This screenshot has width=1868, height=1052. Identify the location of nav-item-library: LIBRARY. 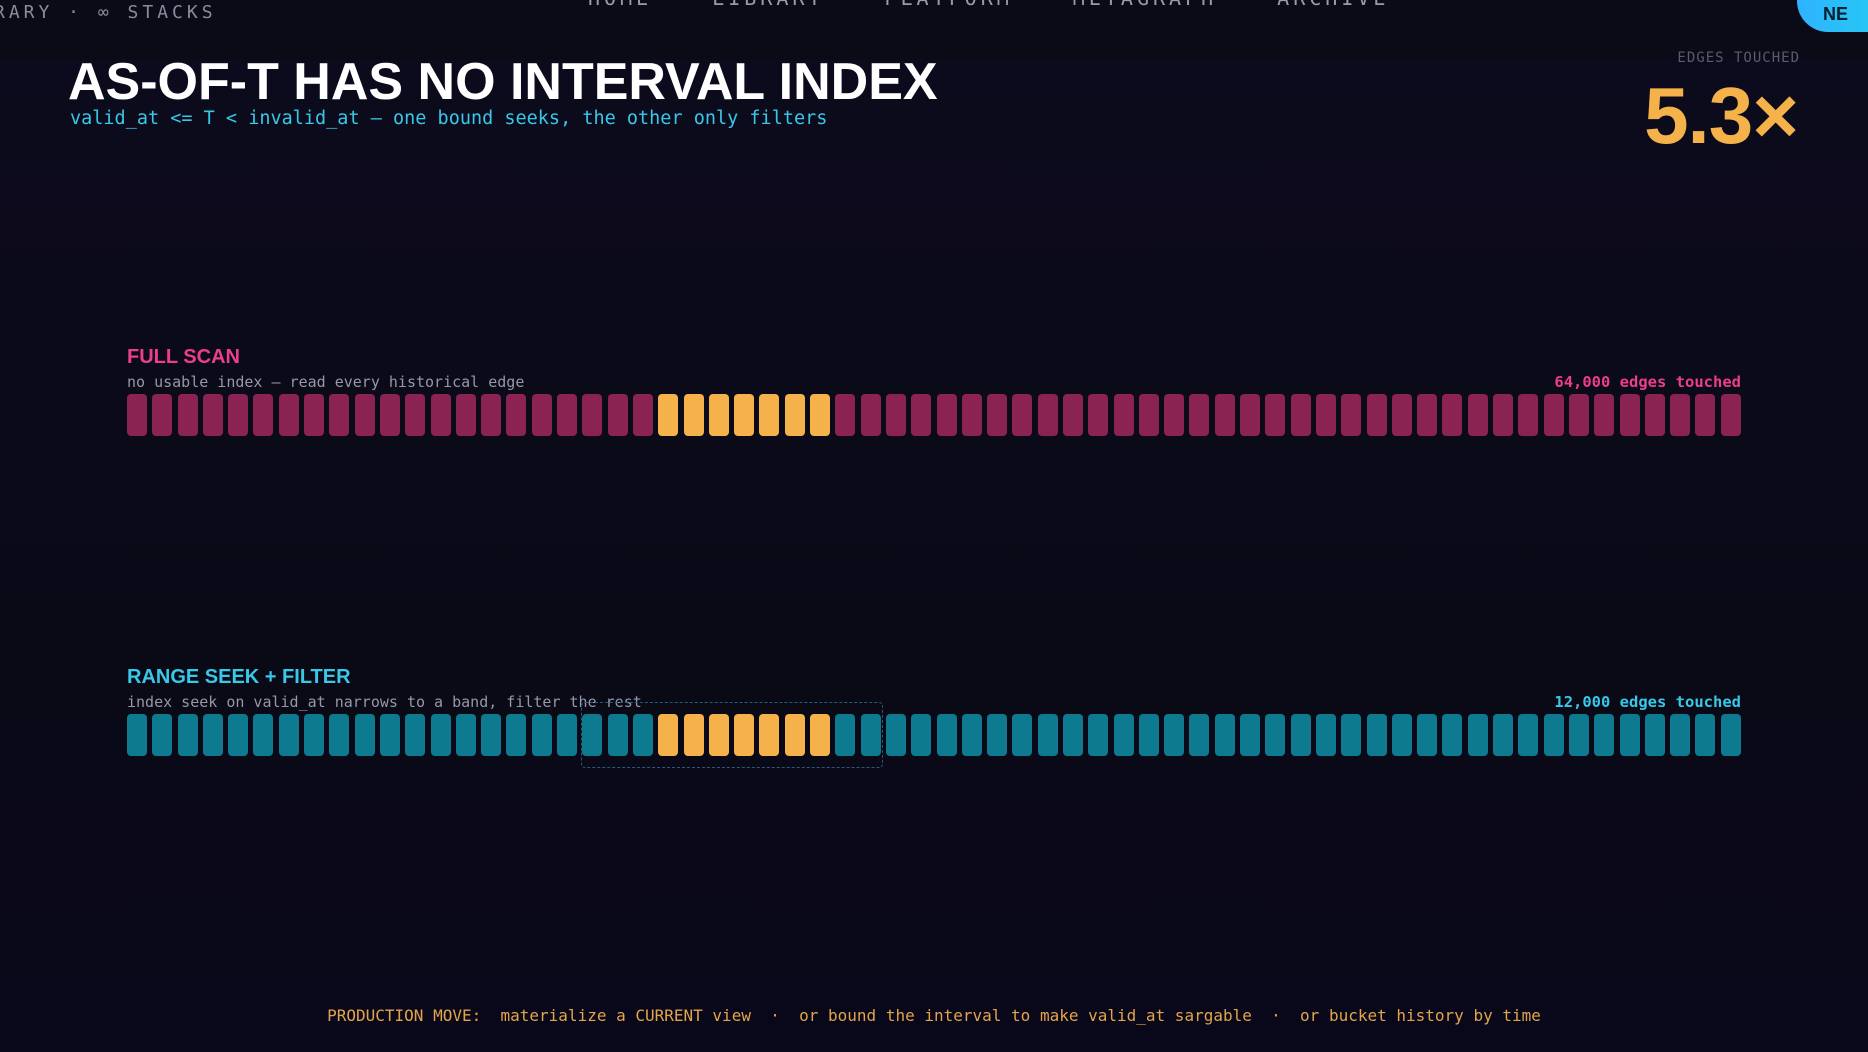
(768, 5).